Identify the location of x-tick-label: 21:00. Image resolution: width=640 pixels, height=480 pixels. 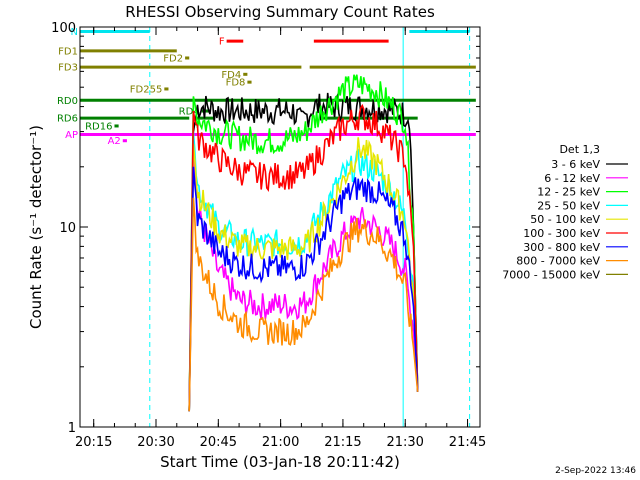
(280, 442).